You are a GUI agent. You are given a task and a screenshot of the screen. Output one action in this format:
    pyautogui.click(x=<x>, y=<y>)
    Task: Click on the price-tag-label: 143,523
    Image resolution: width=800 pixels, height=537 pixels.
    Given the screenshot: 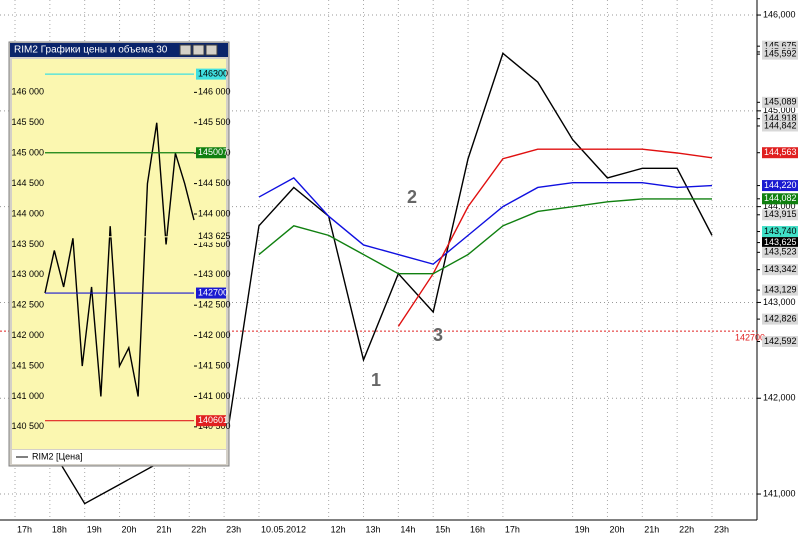 What is the action you would take?
    pyautogui.click(x=780, y=252)
    